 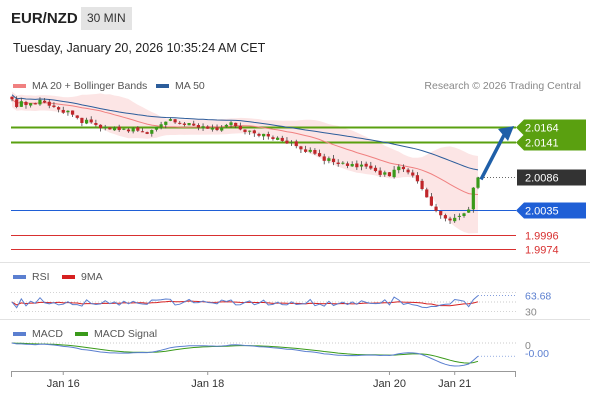 I want to click on legend-label-ma20: MA 20 + Bollinger Bands, so click(x=90, y=86).